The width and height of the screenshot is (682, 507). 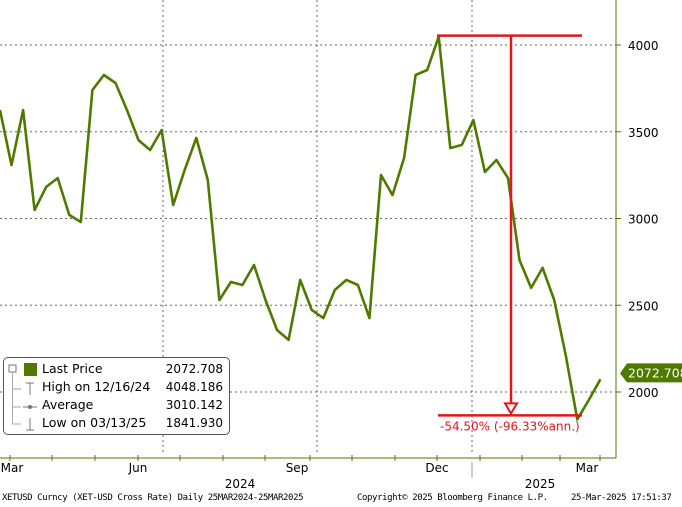 What do you see at coordinates (643, 306) in the screenshot?
I see `y-tick-label: 2500` at bounding box center [643, 306].